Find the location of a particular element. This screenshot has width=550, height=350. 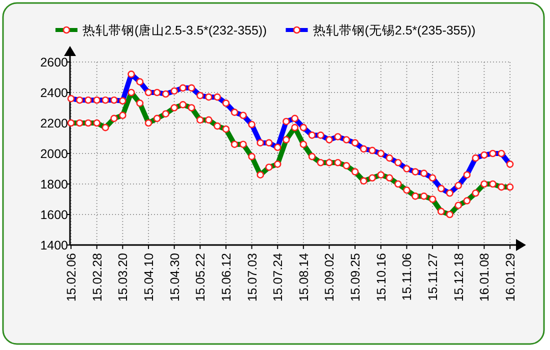

y-tick-label: 1800 is located at coordinates (54, 185).